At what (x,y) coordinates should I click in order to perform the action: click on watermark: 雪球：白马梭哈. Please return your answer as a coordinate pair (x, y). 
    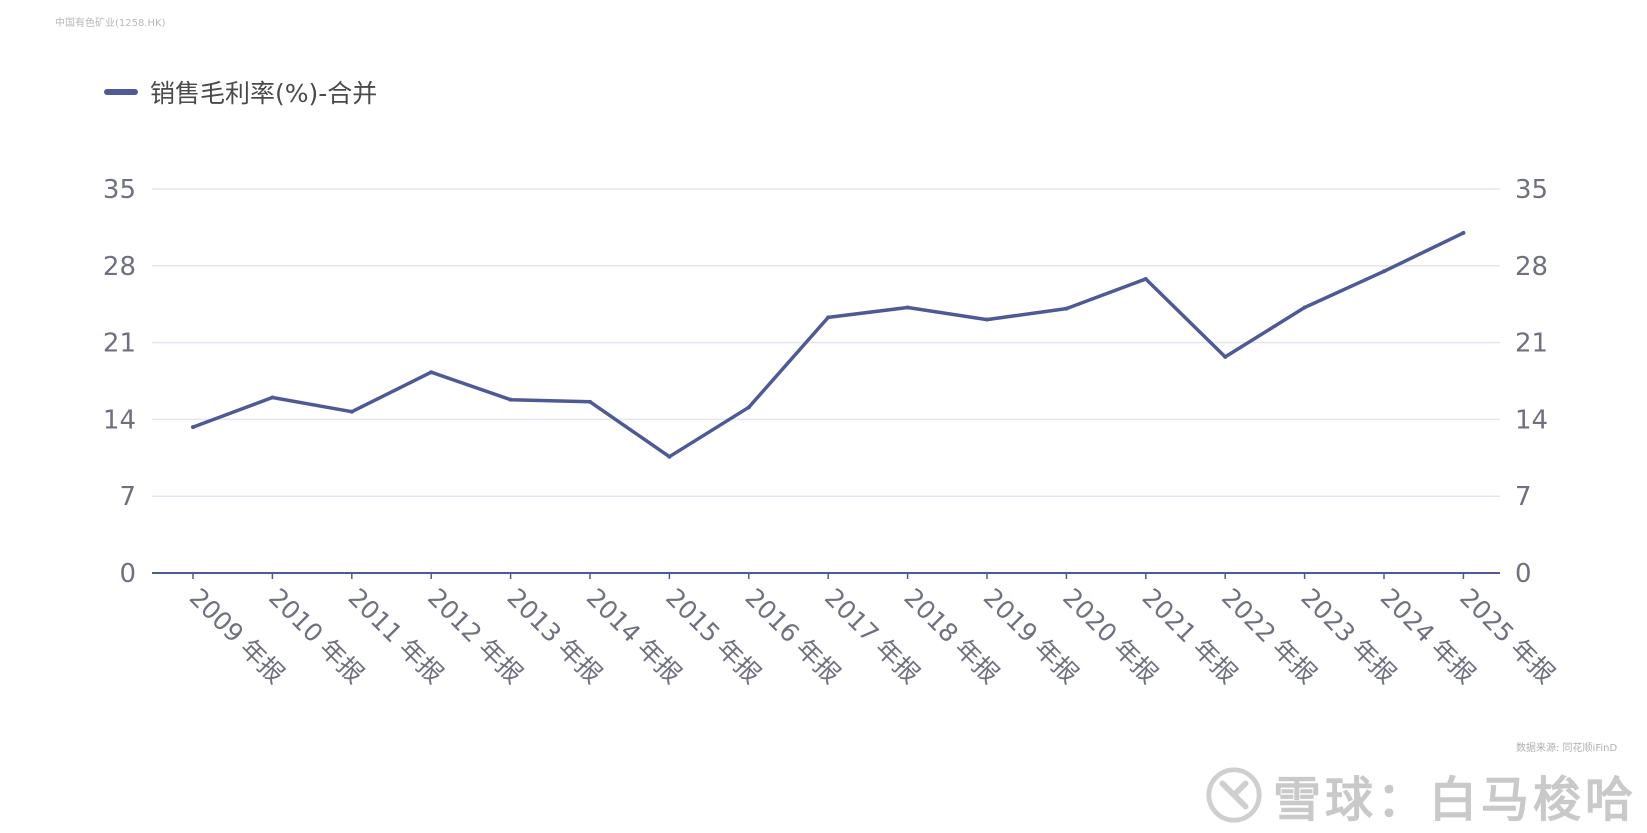
    Looking at the image, I should click on (1421, 795).